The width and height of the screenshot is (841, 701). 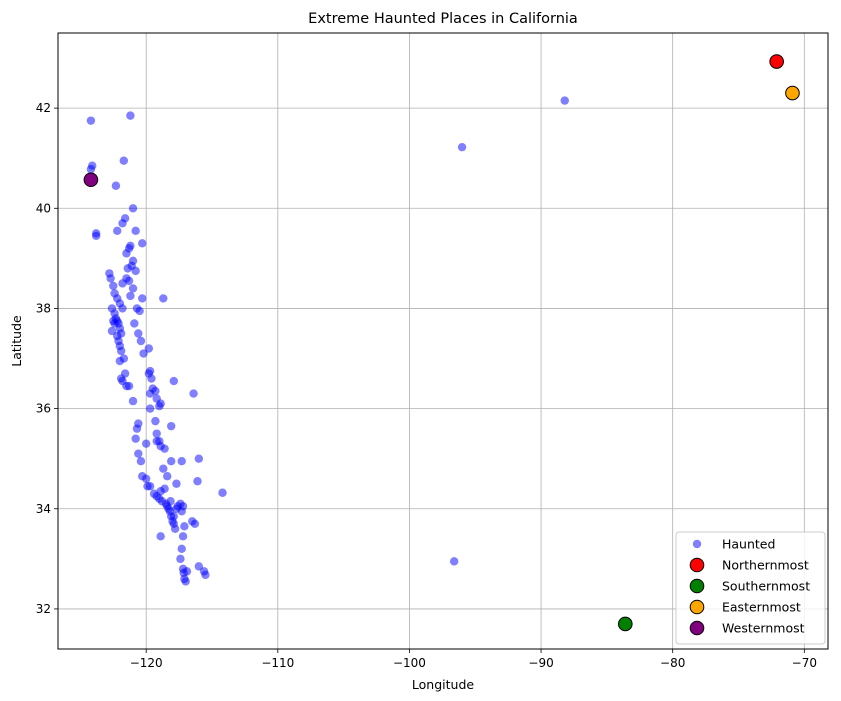 I want to click on x-tick-label: −110, so click(x=277, y=663).